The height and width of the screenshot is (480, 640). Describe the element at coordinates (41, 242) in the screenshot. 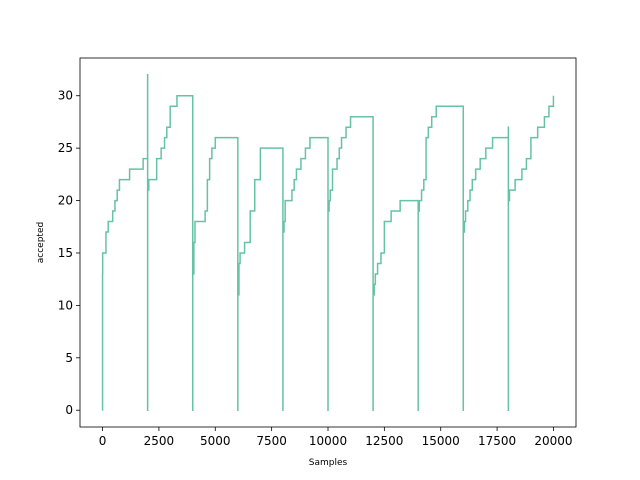

I see `y-axis-label: accepted` at that location.